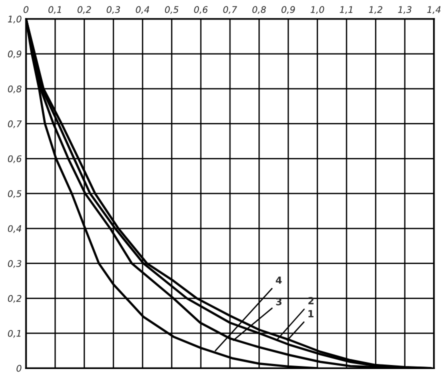 Image resolution: width=441 pixels, height=378 pixels. Describe the element at coordinates (405, 10) in the screenshot. I see `x-tick-label: 1,3` at that location.